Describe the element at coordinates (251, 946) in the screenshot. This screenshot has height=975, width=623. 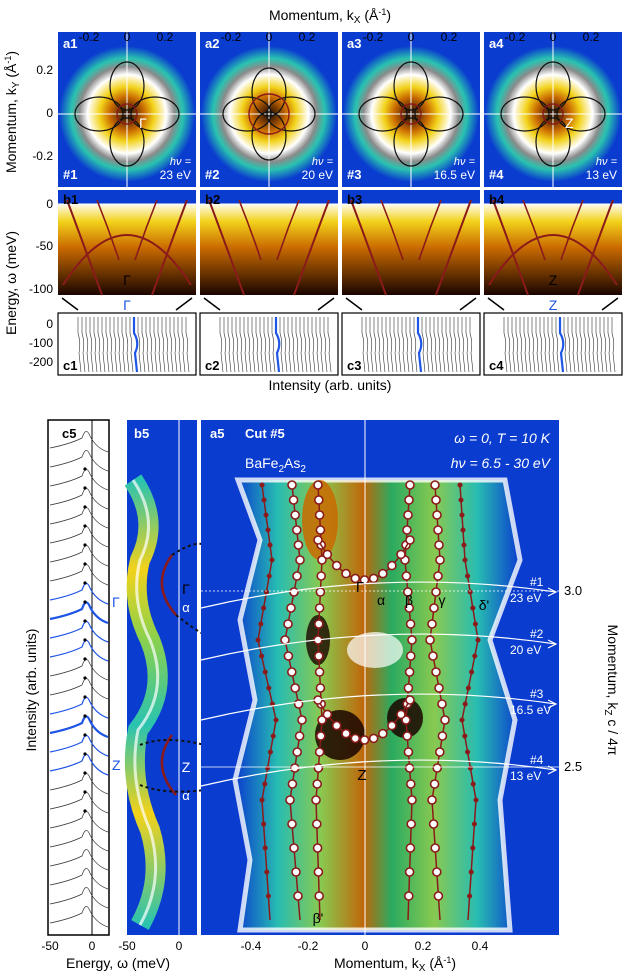
I see `a5-xtick: -0.4` at that location.